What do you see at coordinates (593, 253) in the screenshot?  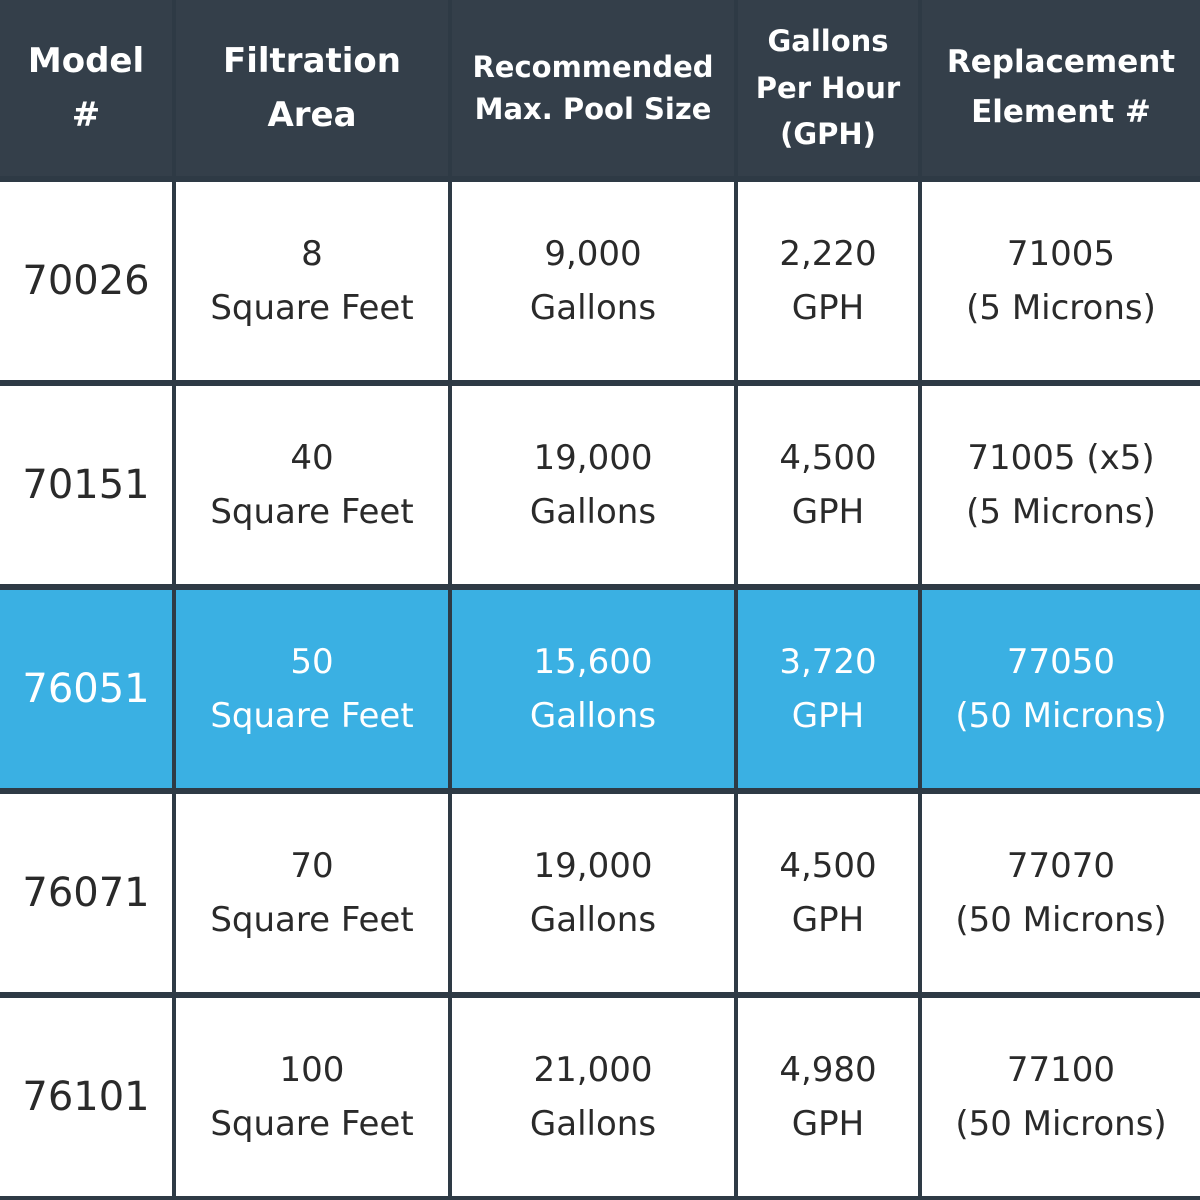 I see `pool-value: 9,000` at bounding box center [593, 253].